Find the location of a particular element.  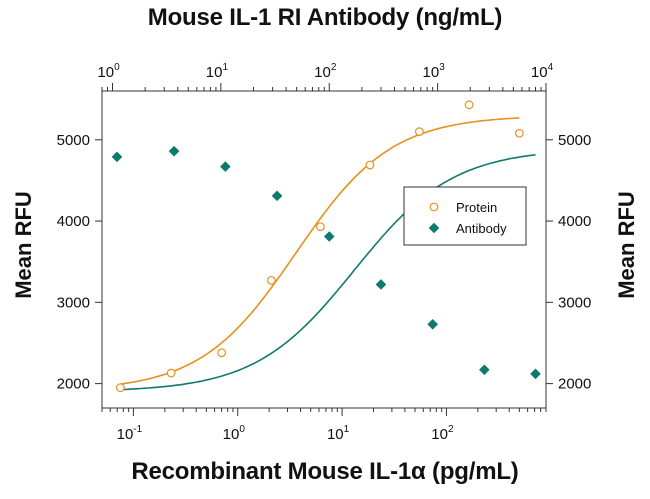

bottom-axis-tick-label: 10⁻¹ is located at coordinates (130, 433).